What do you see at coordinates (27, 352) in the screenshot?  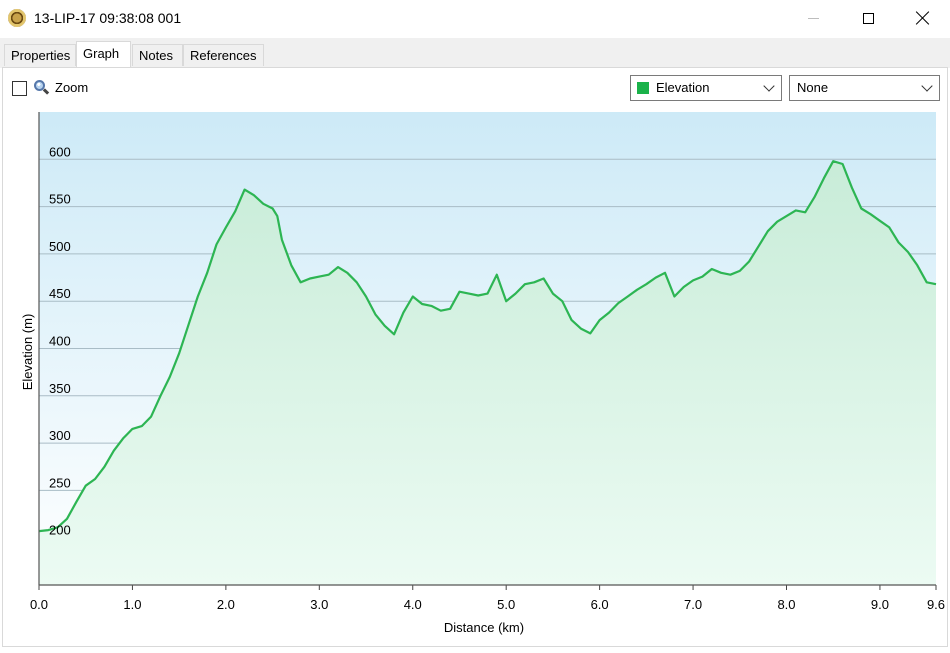 I see `y-axis-label: Elevation (m)` at bounding box center [27, 352].